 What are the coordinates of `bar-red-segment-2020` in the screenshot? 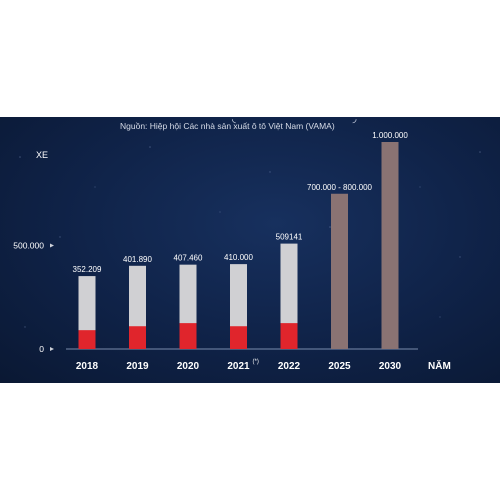 It's located at (188, 336).